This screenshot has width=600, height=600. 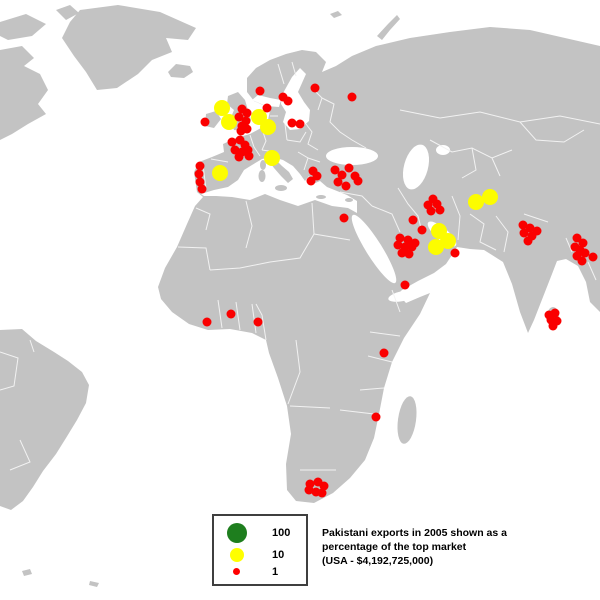 What do you see at coordinates (394, 547) in the screenshot?
I see `caption-line-2: percentage of the top market` at bounding box center [394, 547].